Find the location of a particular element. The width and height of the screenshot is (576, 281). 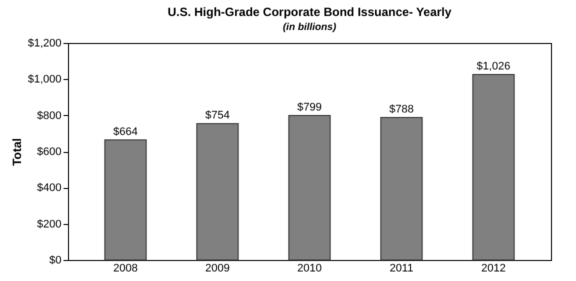

y-tick-label: $800 is located at coordinates (49, 116).